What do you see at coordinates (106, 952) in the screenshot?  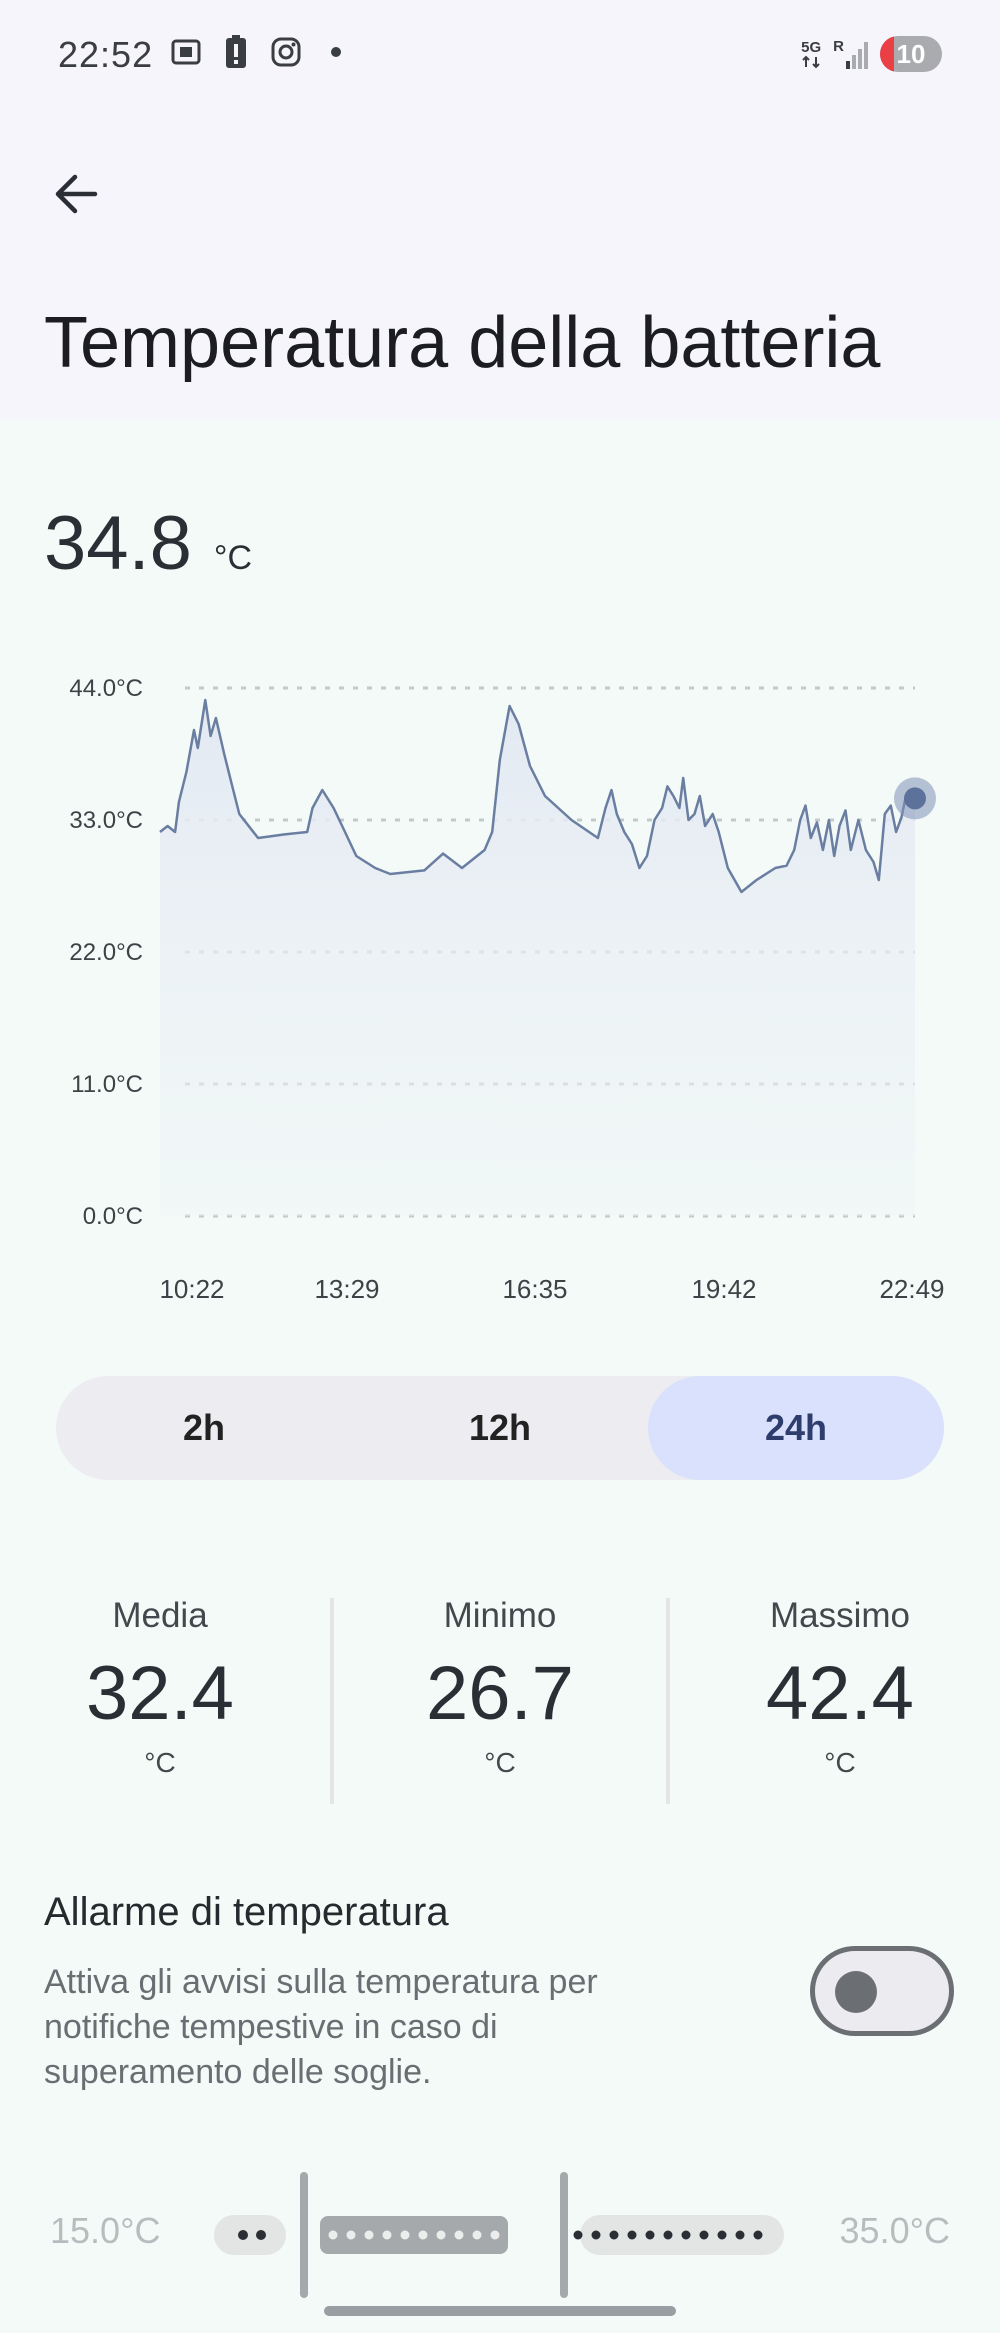 I see `y-tick-label: 22.0°C` at bounding box center [106, 952].